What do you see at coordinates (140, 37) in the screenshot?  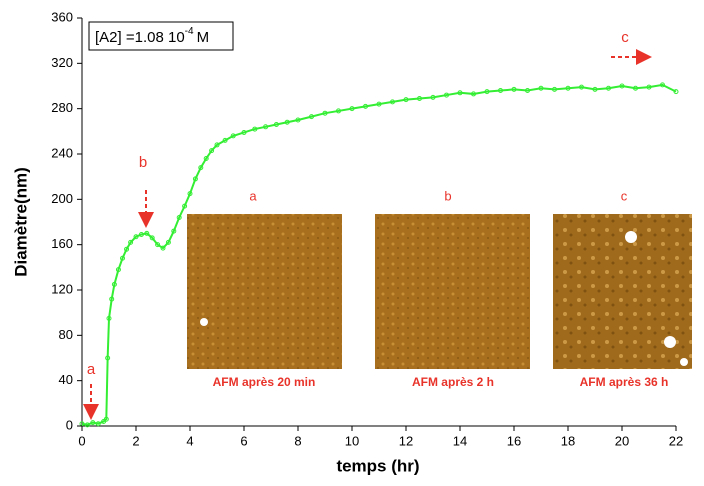 I see `concentration-text: [A2] =1.08 10` at bounding box center [140, 37].